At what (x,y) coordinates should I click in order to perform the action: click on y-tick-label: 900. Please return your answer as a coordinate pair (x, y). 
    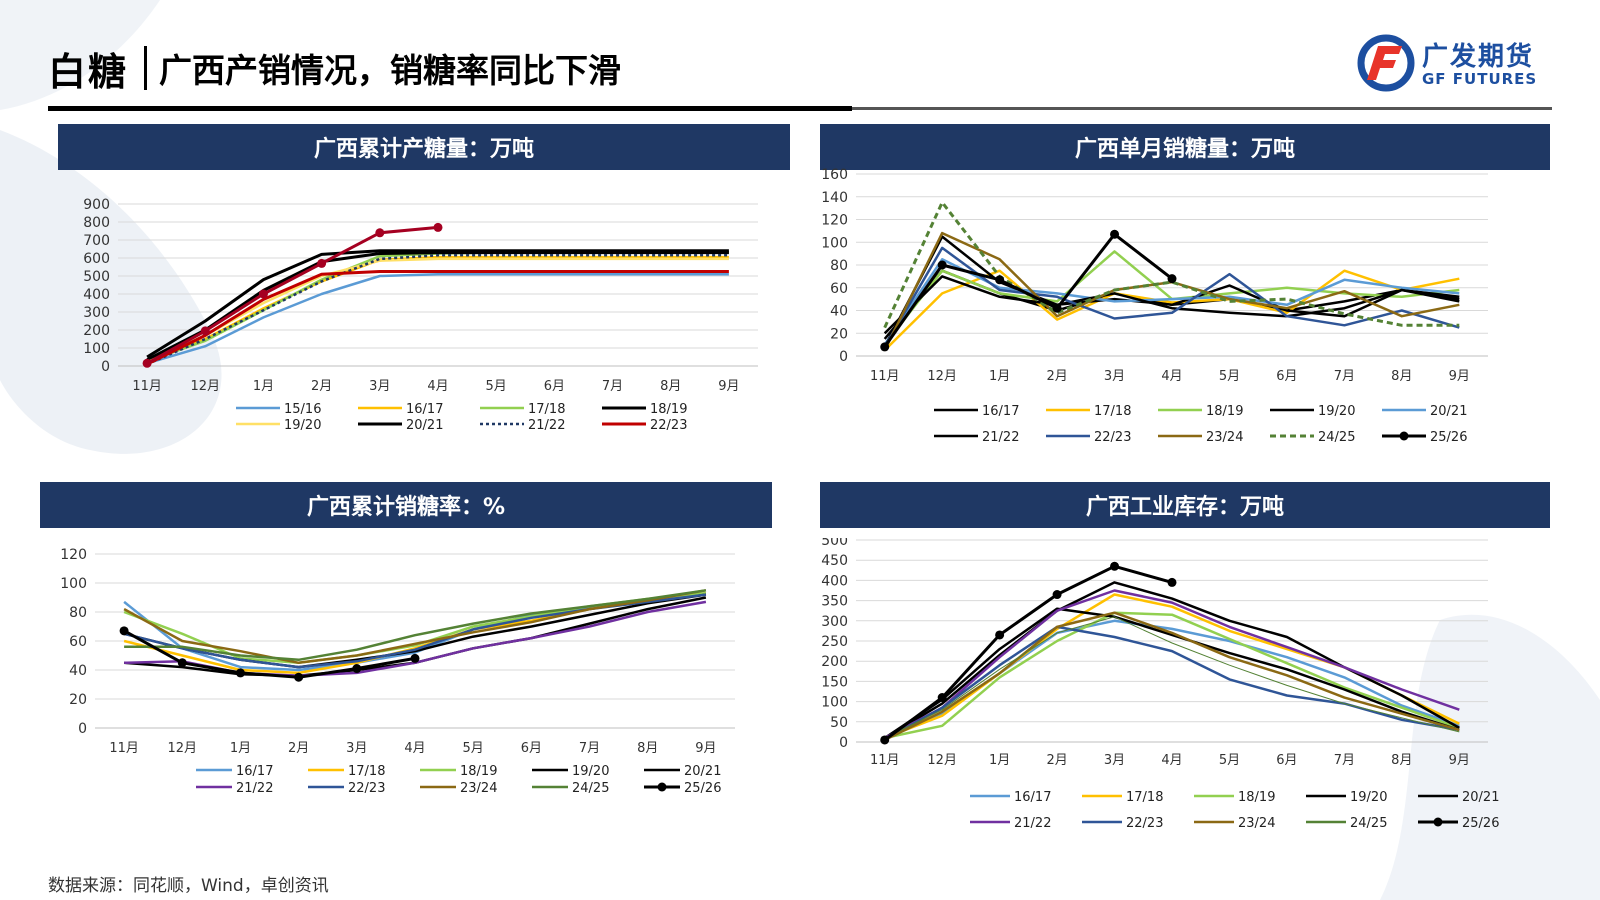
    Looking at the image, I should click on (96, 205).